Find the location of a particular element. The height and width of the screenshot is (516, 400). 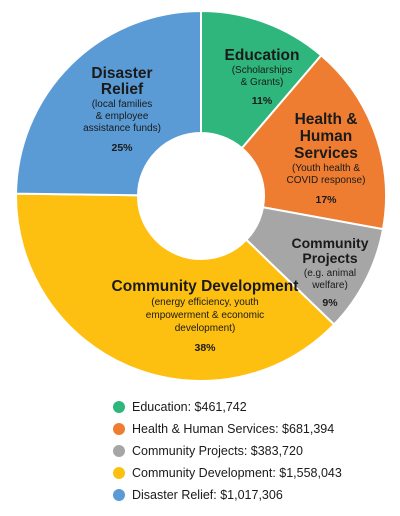

education-title-line-0: Education is located at coordinates (262, 55).